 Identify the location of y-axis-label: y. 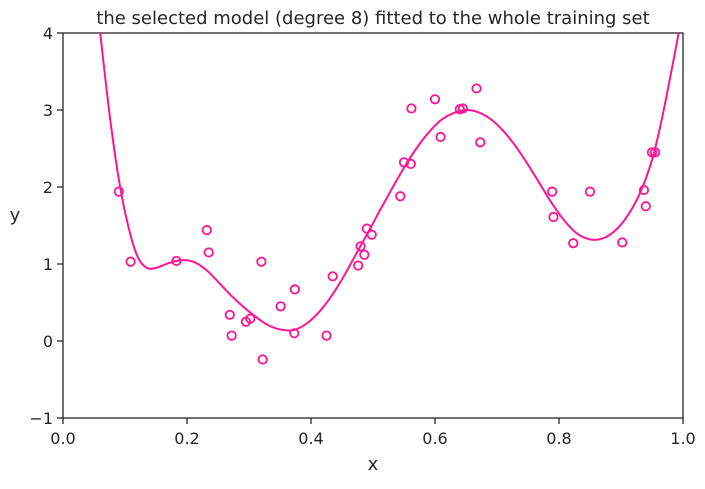
(15, 215).